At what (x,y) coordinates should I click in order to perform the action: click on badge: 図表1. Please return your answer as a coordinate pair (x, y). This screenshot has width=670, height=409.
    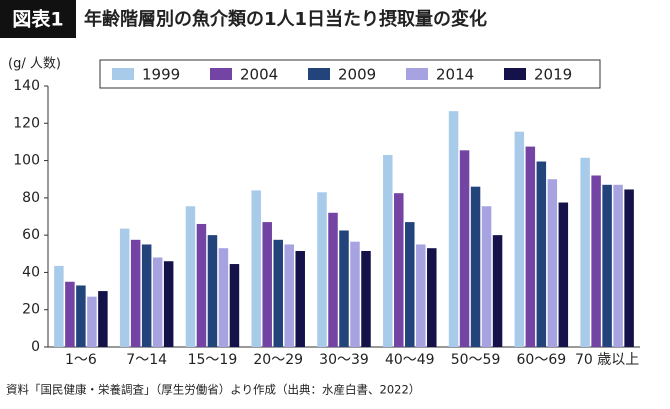
    Looking at the image, I should click on (37, 19).